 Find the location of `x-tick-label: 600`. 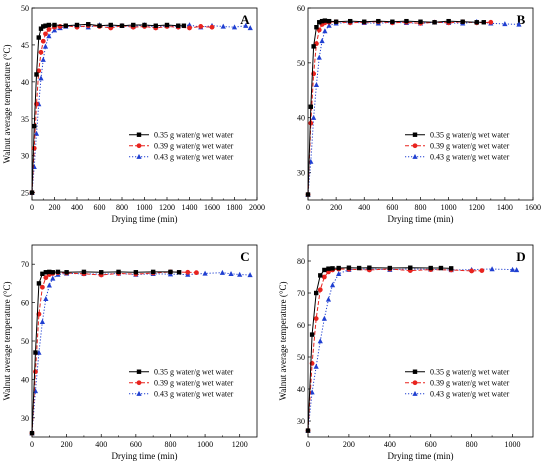

x-tick-label: 600 is located at coordinates (431, 444).